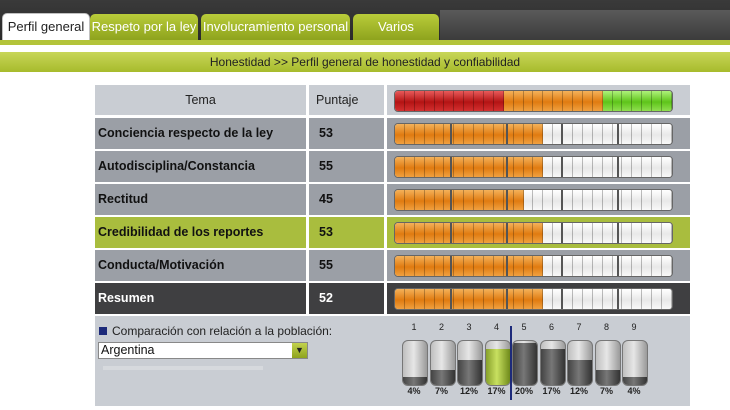 This screenshot has width=730, height=410. Describe the element at coordinates (392, 134) in the screenshot. I see `table-row: Conciencia respecto de la ley 53` at that location.